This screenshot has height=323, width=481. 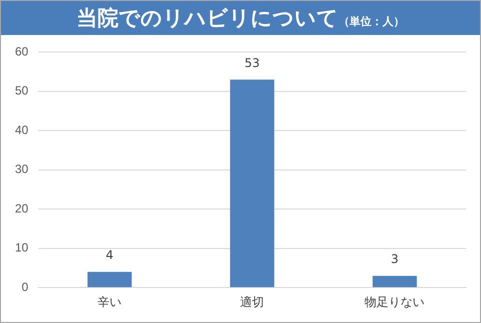 What do you see at coordinates (394, 259) in the screenshot?
I see `data-label: 3` at bounding box center [394, 259].